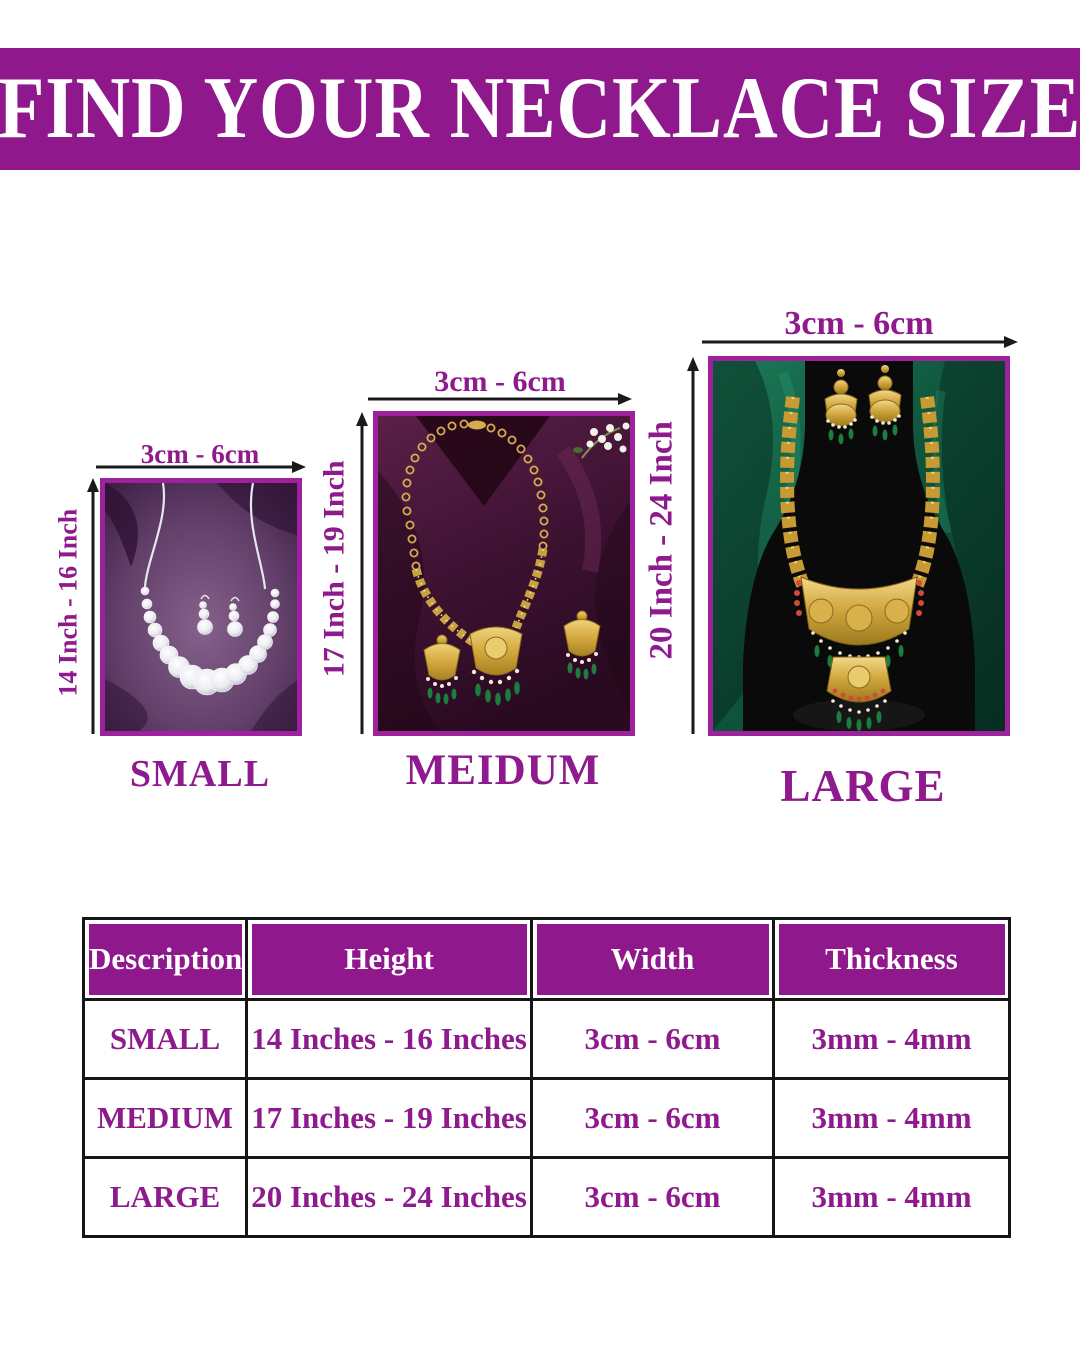 The width and height of the screenshot is (1080, 1350). I want to click on cell-large-thickness: 3mm - 4mm, so click(891, 1197).